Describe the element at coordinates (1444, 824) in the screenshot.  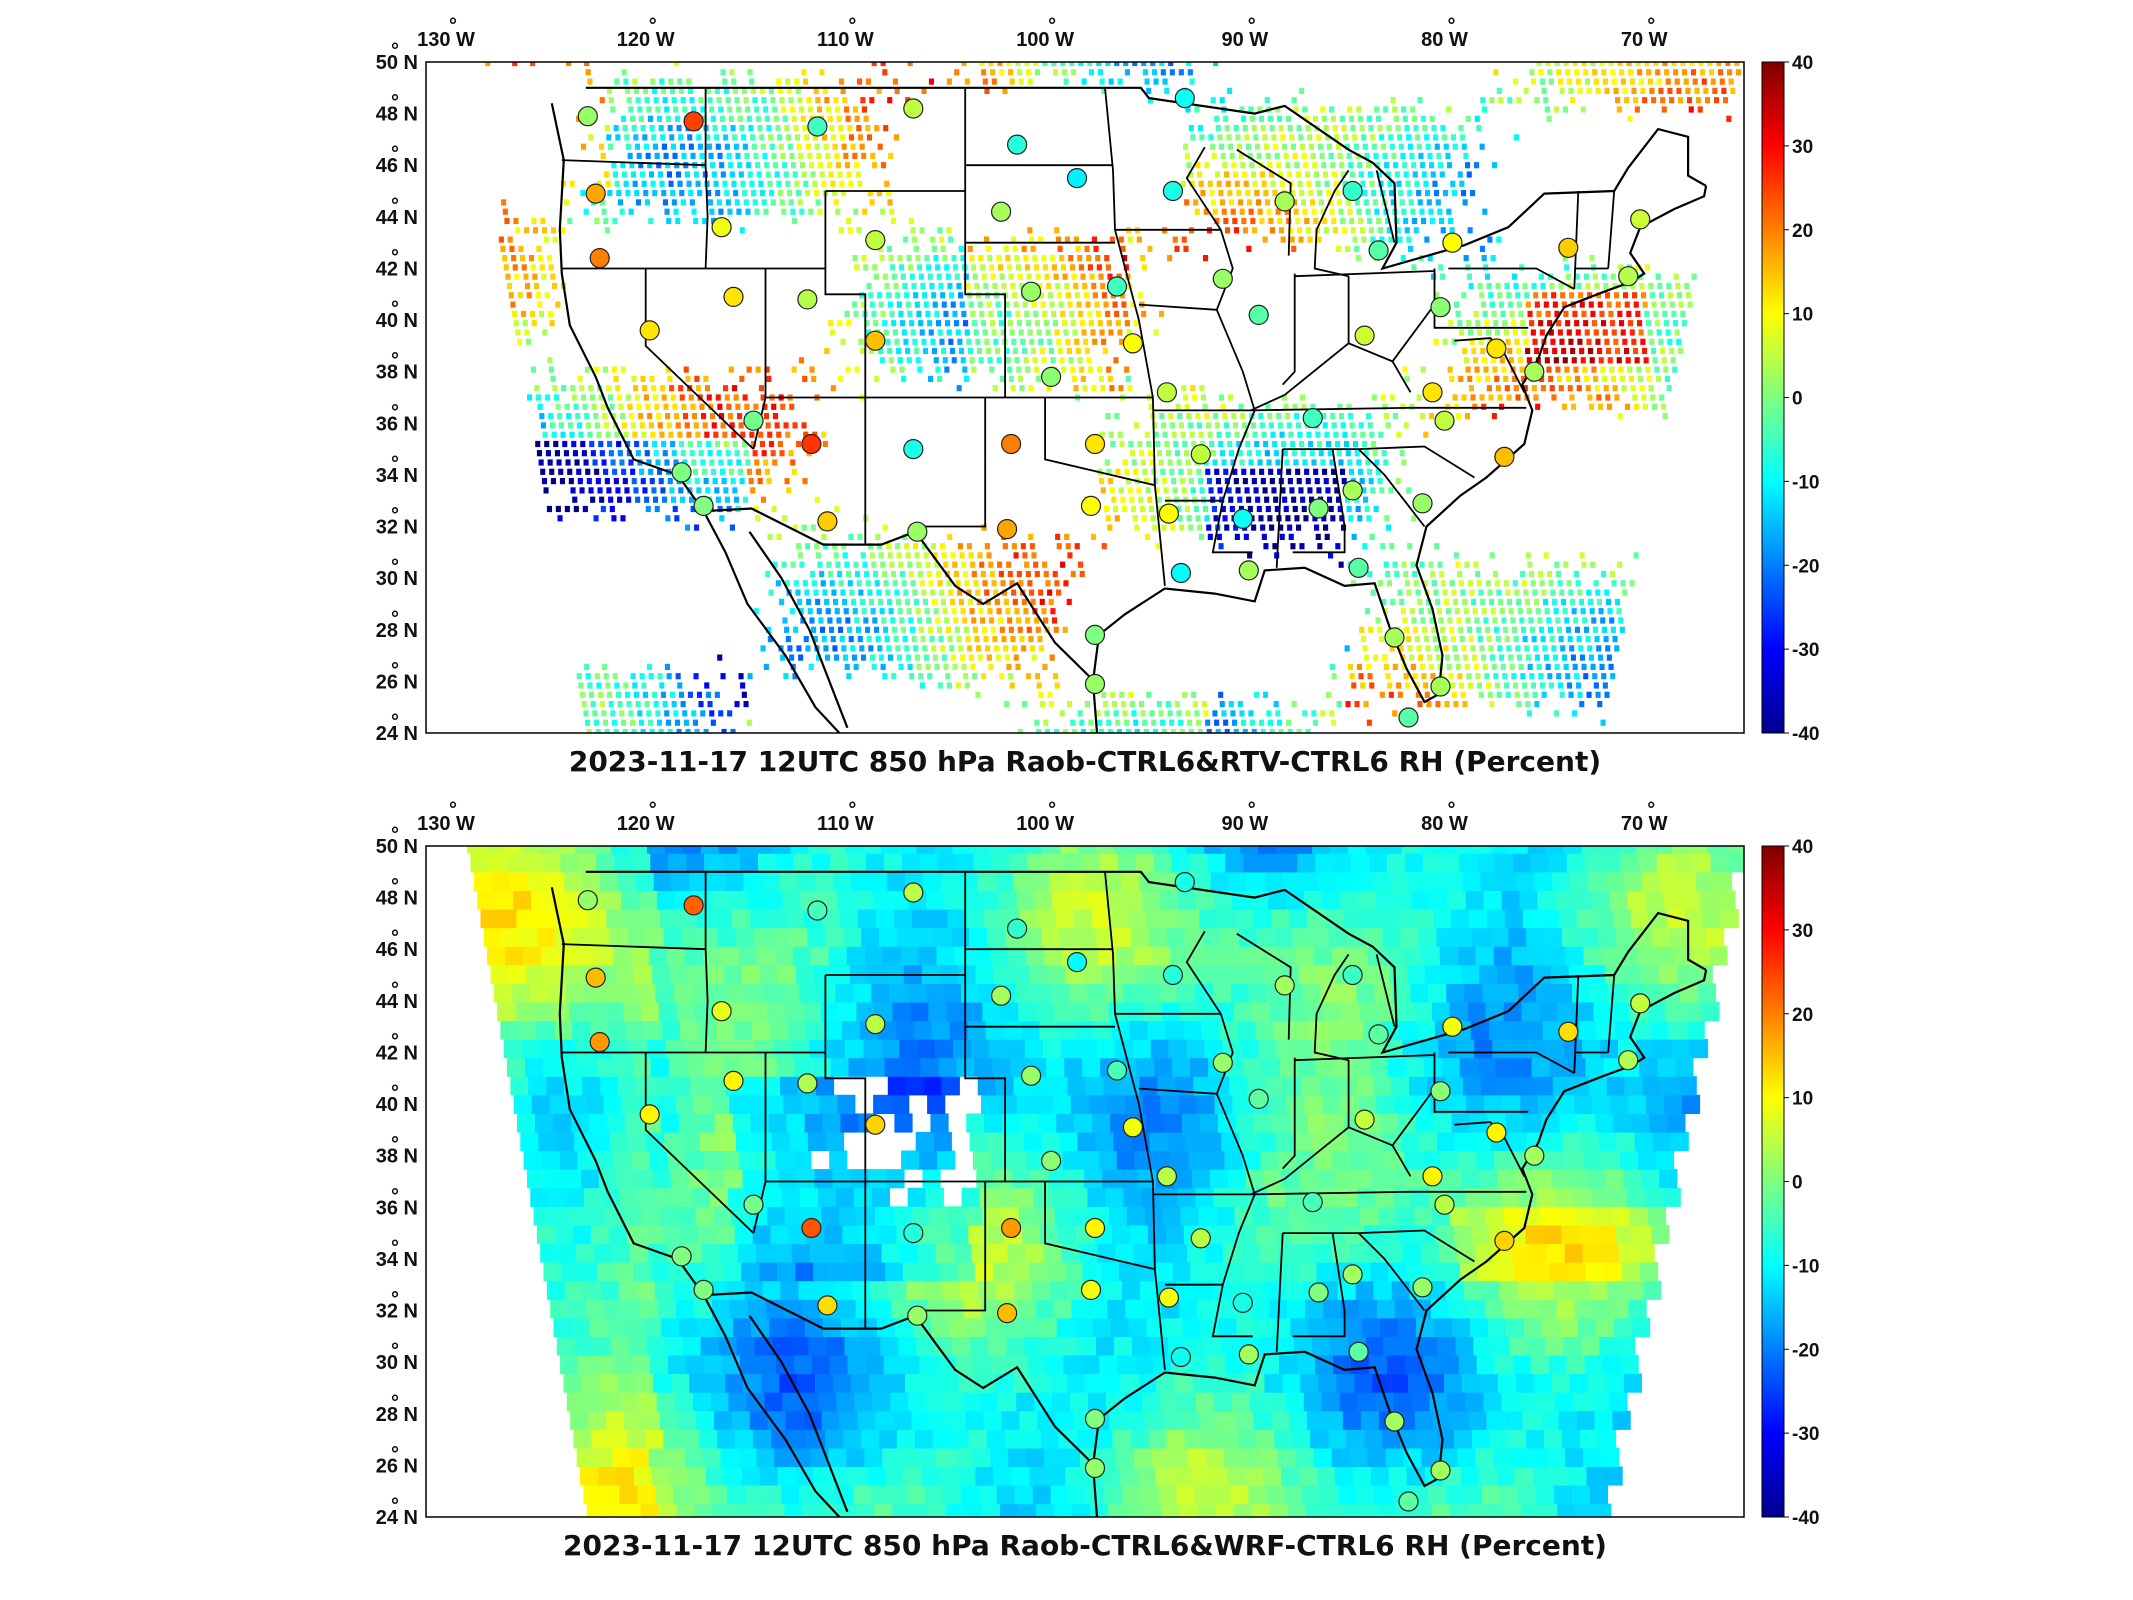
I see `lon-tick-label: 80 W` at that location.